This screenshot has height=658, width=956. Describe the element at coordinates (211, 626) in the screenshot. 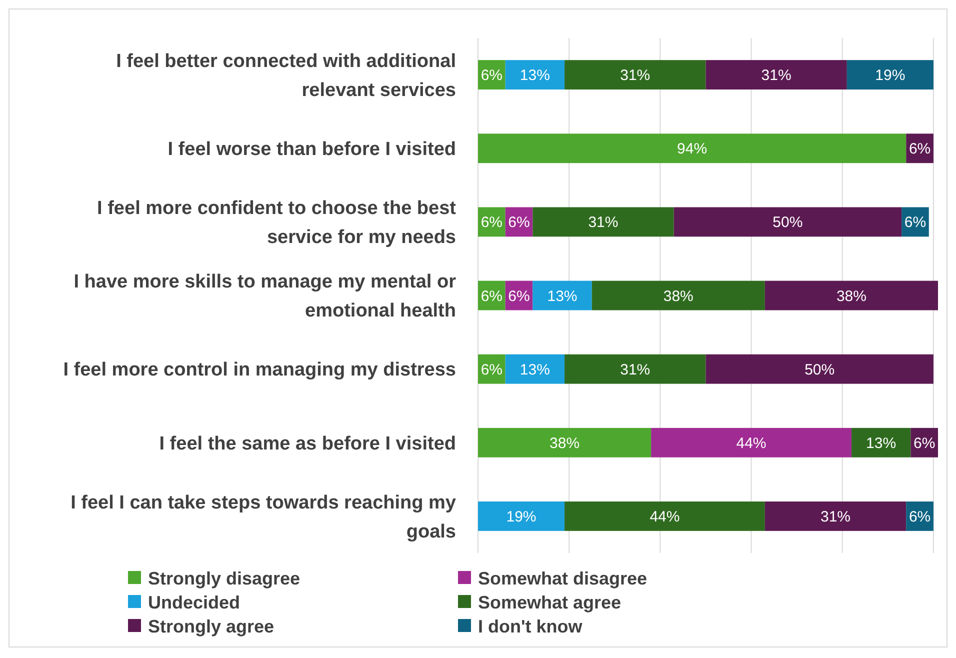

I see `legend-label: Strongly agree` at that location.